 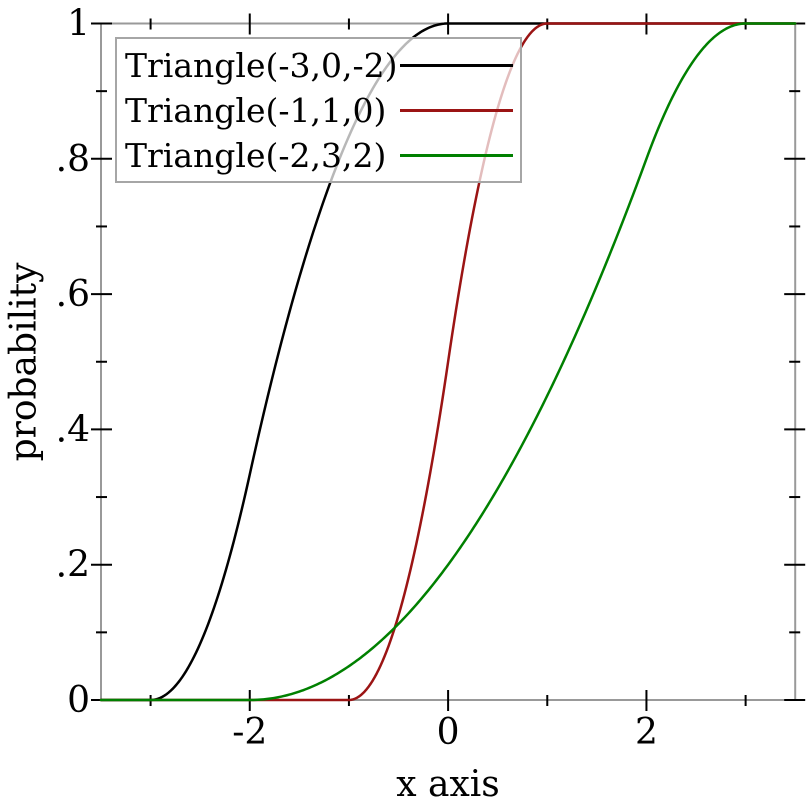 I want to click on legend-line-swatch-red, so click(x=456, y=110).